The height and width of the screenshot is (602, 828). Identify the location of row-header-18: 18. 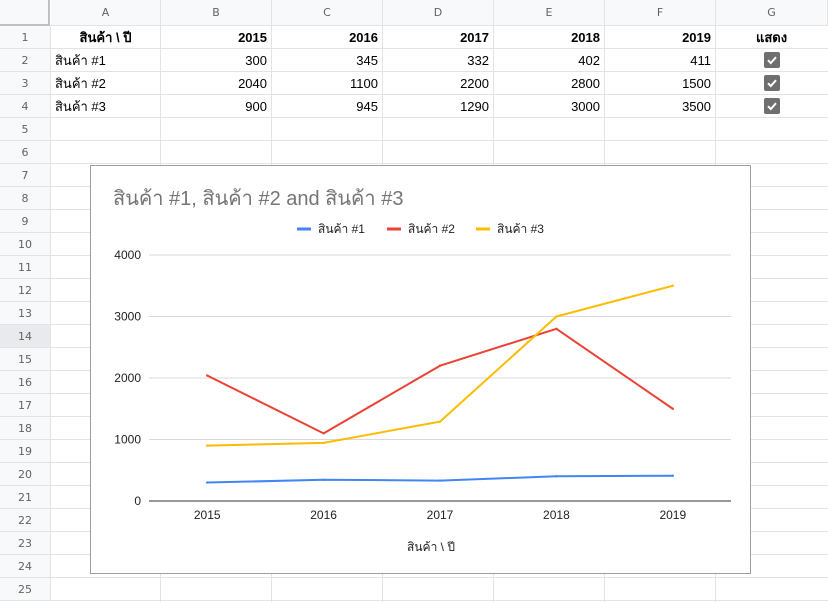
(25, 428).